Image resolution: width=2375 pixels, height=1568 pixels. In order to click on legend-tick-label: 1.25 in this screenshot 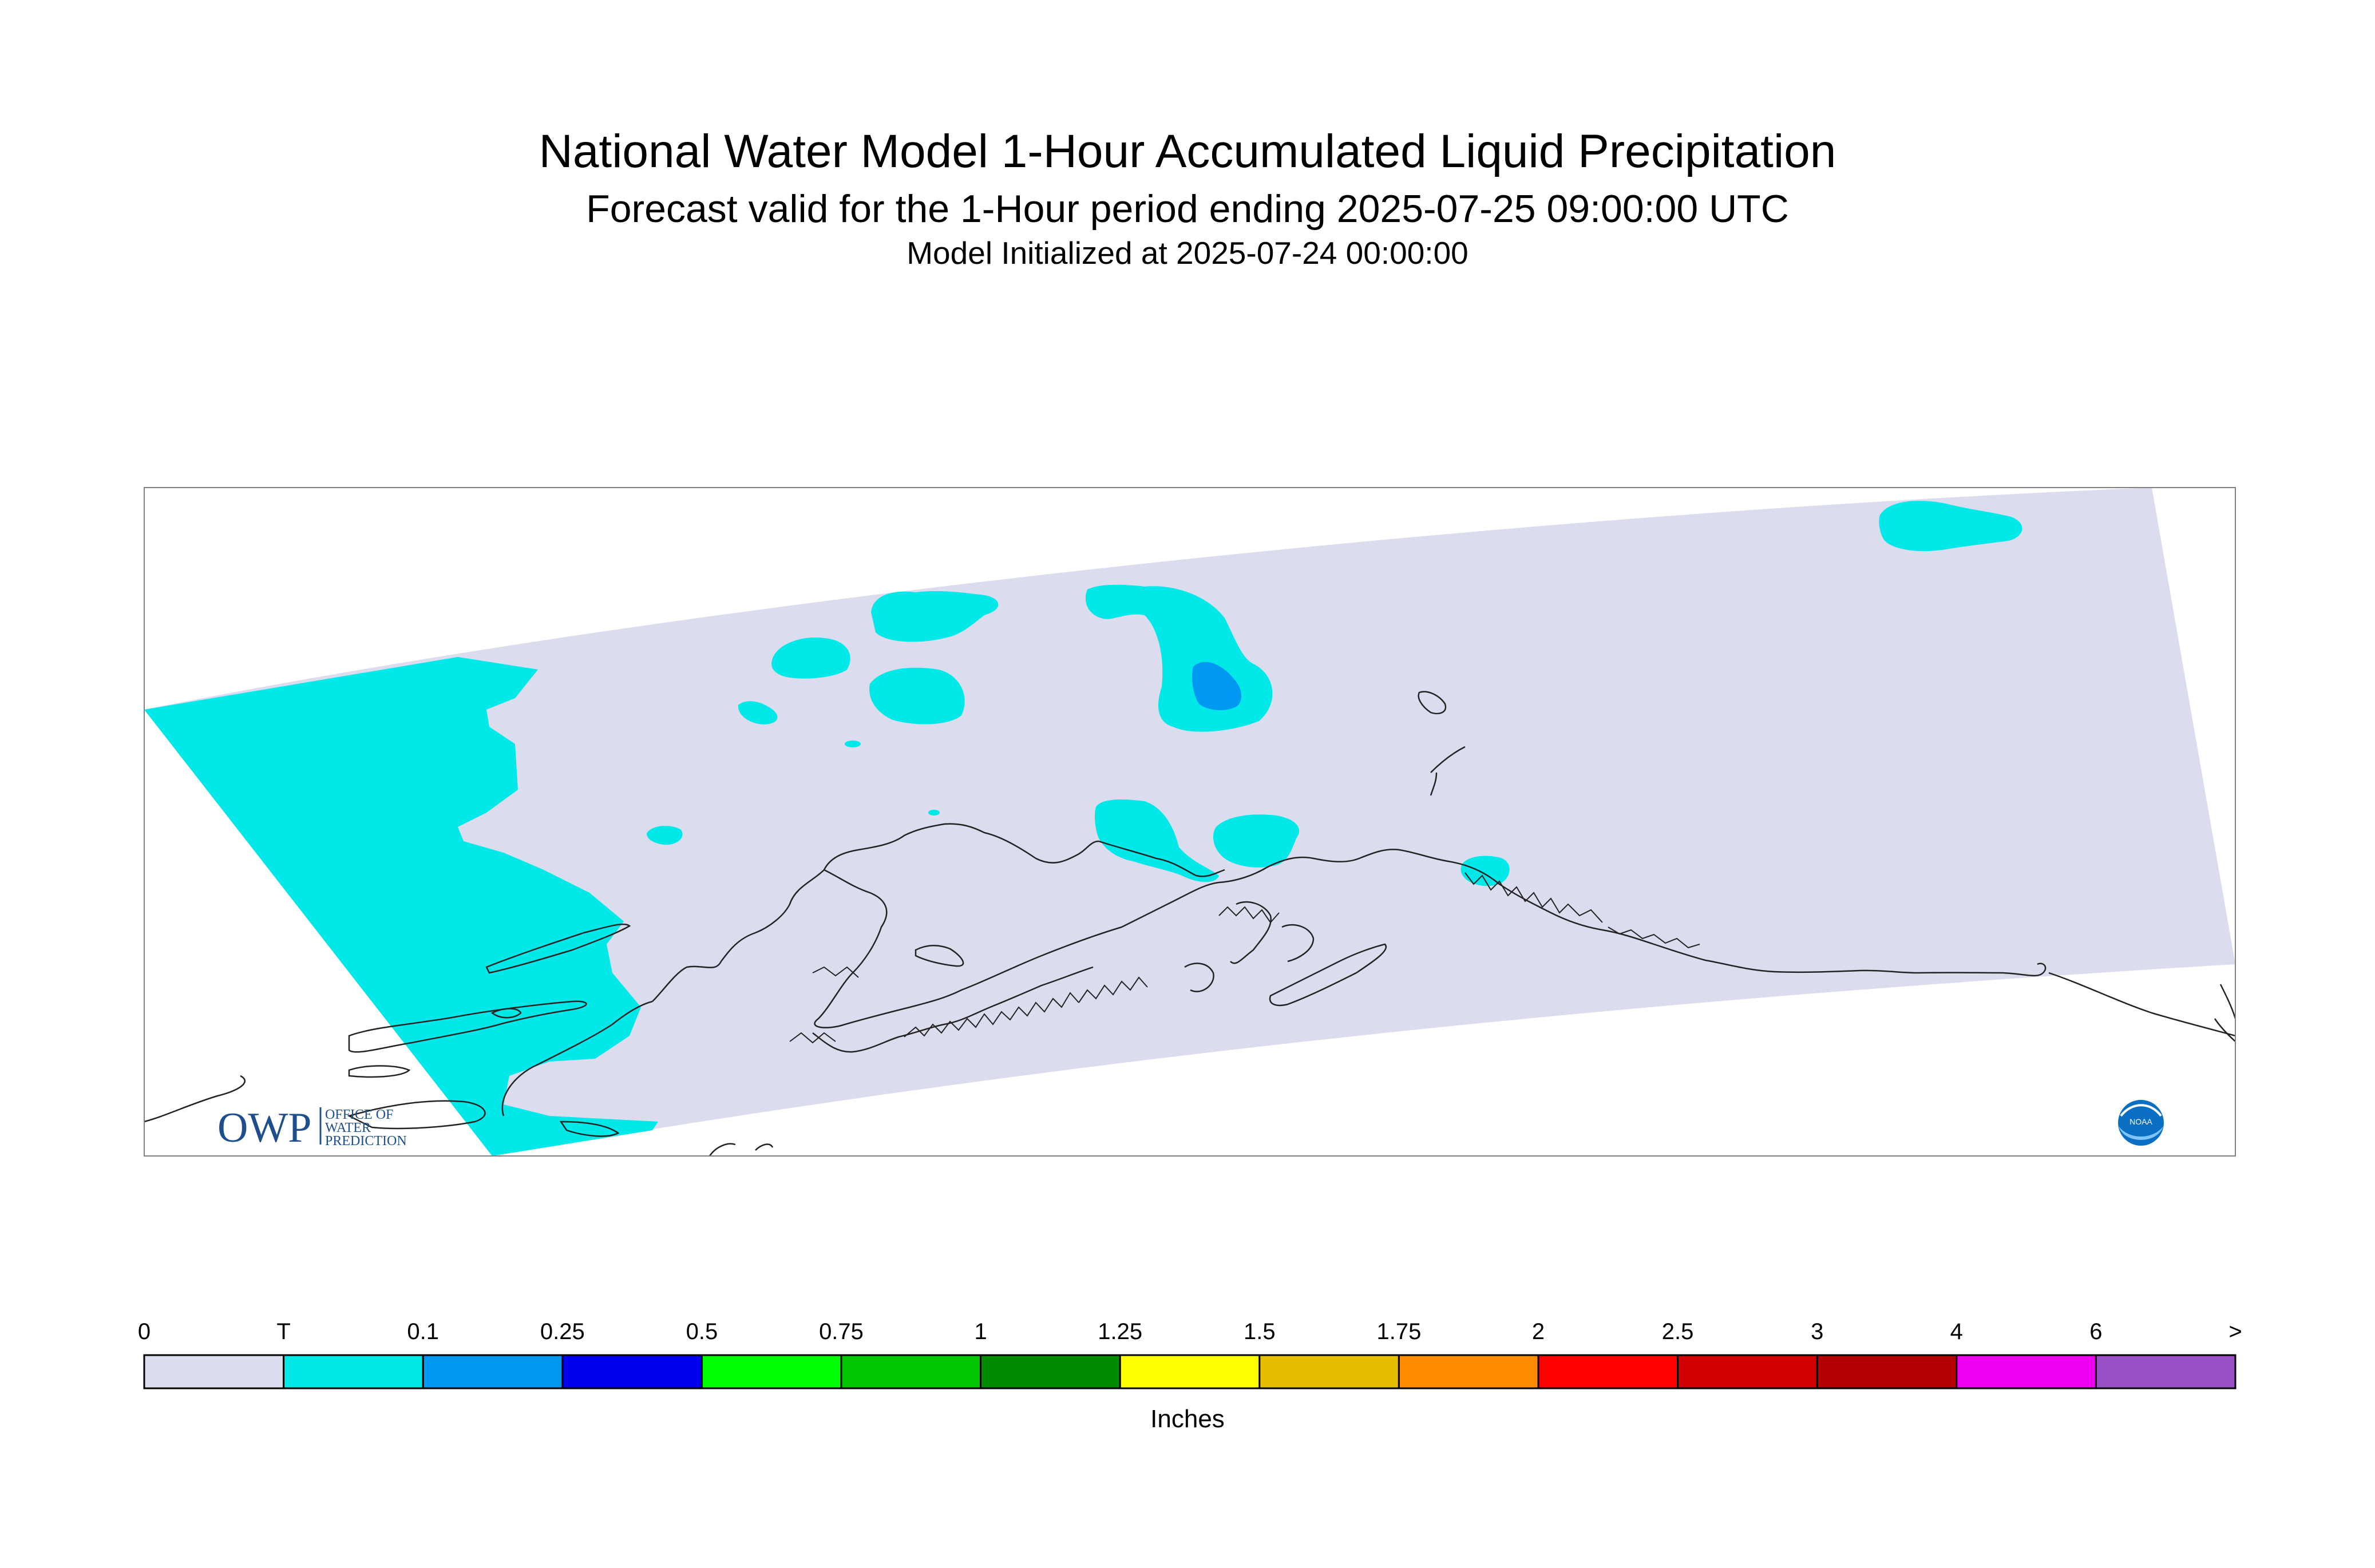, I will do `click(1120, 1331)`.